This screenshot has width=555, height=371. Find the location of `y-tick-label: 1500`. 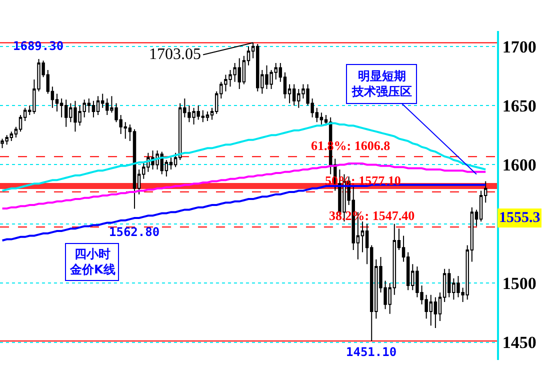

y-tick-label: 1500 is located at coordinates (519, 284).